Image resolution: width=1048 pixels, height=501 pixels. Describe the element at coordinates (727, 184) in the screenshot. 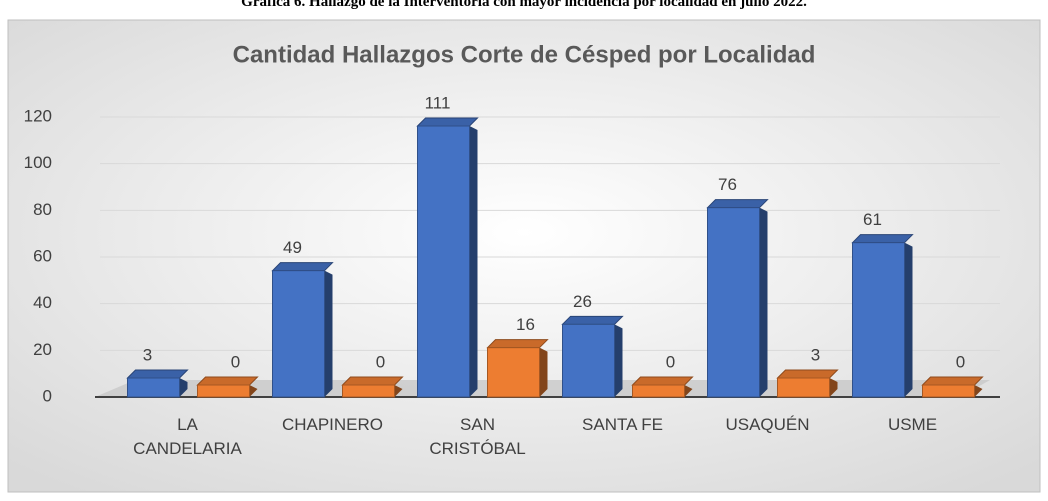

I see `data-label: 76` at that location.